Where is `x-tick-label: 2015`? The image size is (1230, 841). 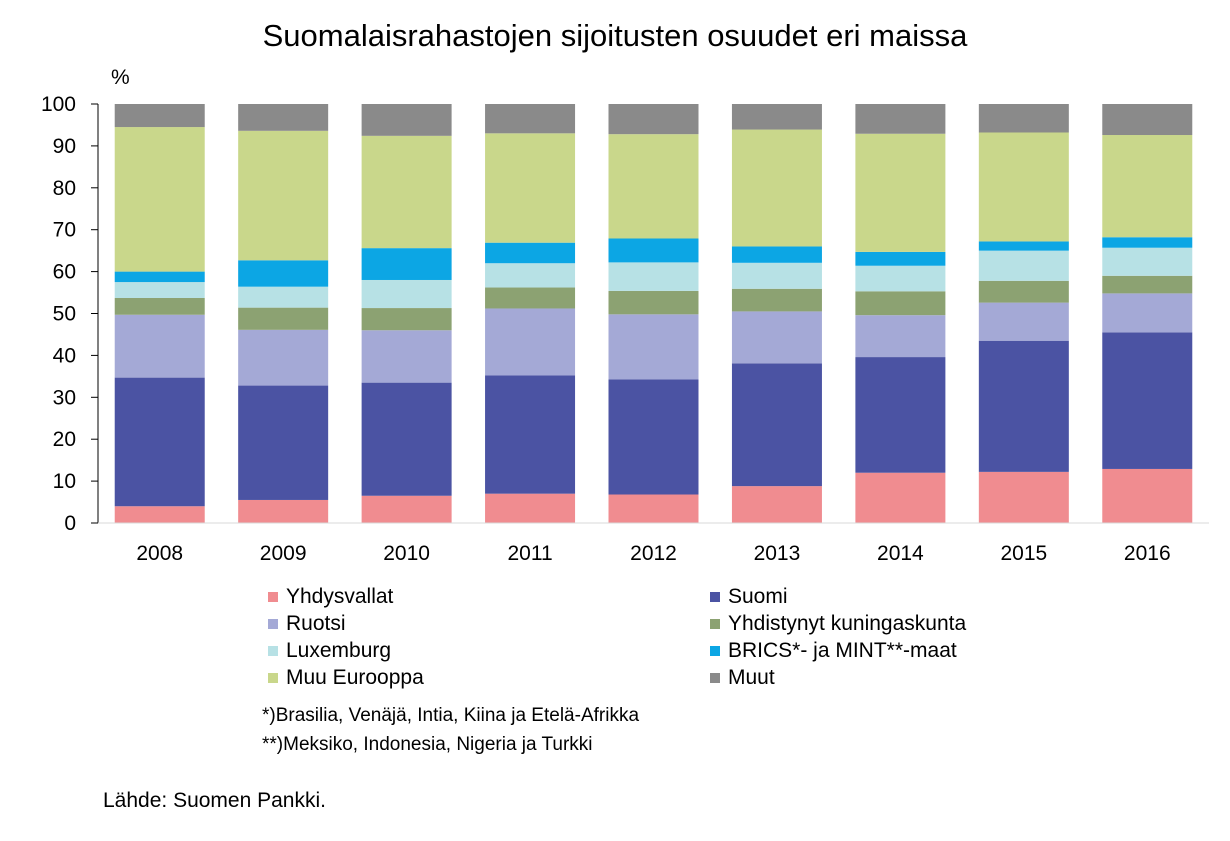
x-tick-label: 2015 is located at coordinates (1023, 553).